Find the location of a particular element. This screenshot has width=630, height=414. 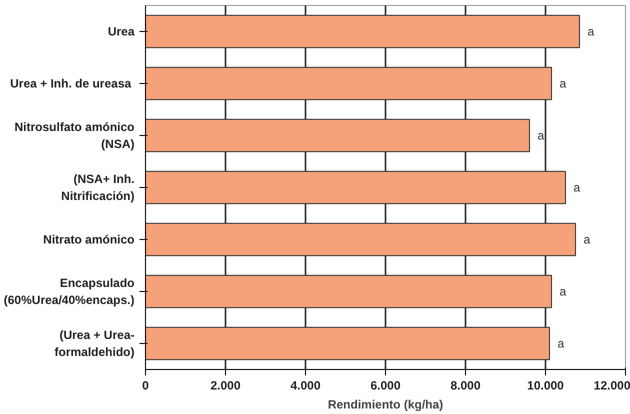

y-tick-label: Urea is located at coordinates (121, 31).